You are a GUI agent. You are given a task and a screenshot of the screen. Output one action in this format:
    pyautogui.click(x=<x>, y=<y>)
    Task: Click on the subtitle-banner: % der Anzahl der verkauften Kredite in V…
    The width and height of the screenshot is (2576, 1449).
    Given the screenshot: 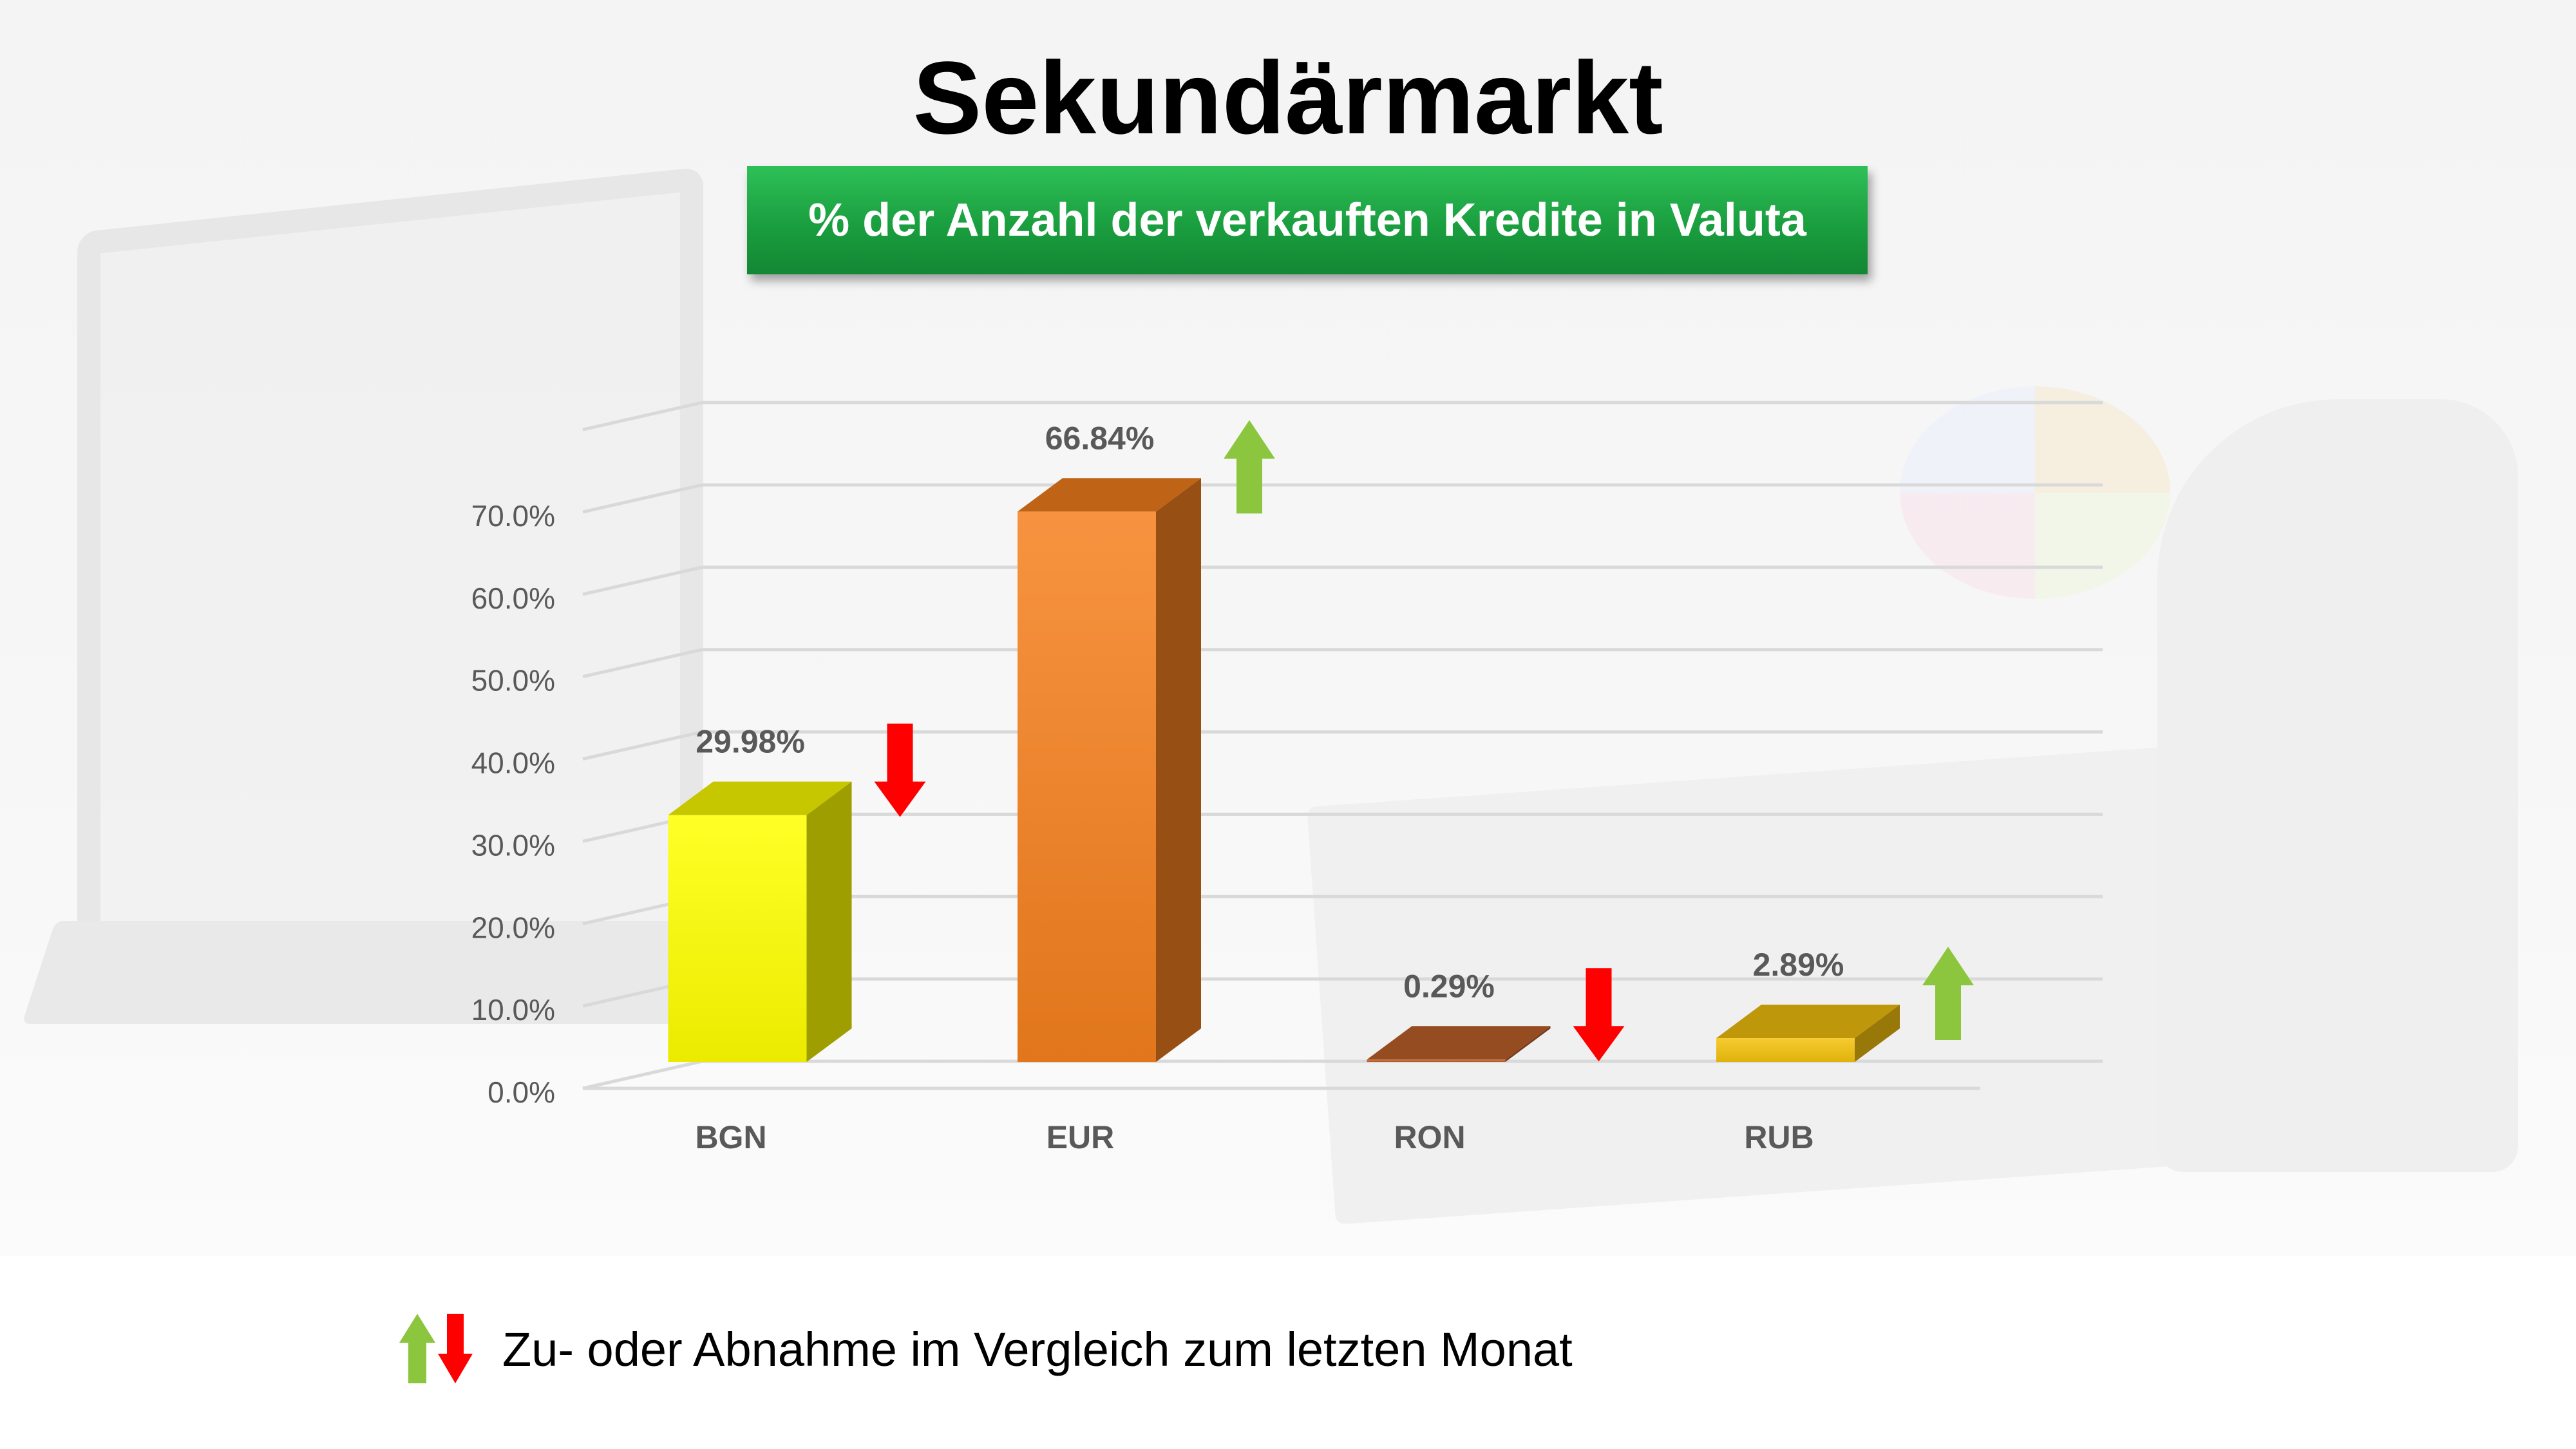 What is the action you would take?
    pyautogui.click(x=1307, y=220)
    